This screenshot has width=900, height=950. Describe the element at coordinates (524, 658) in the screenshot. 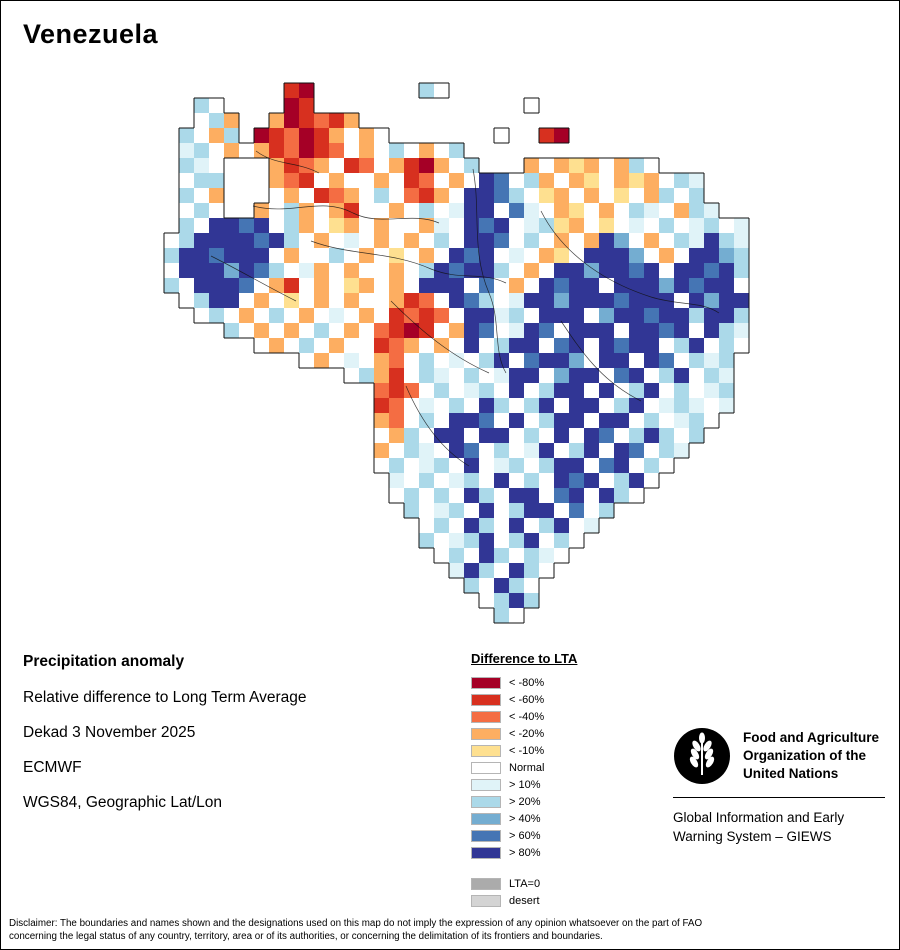

I see `legend-title: Difference to LTA` at that location.